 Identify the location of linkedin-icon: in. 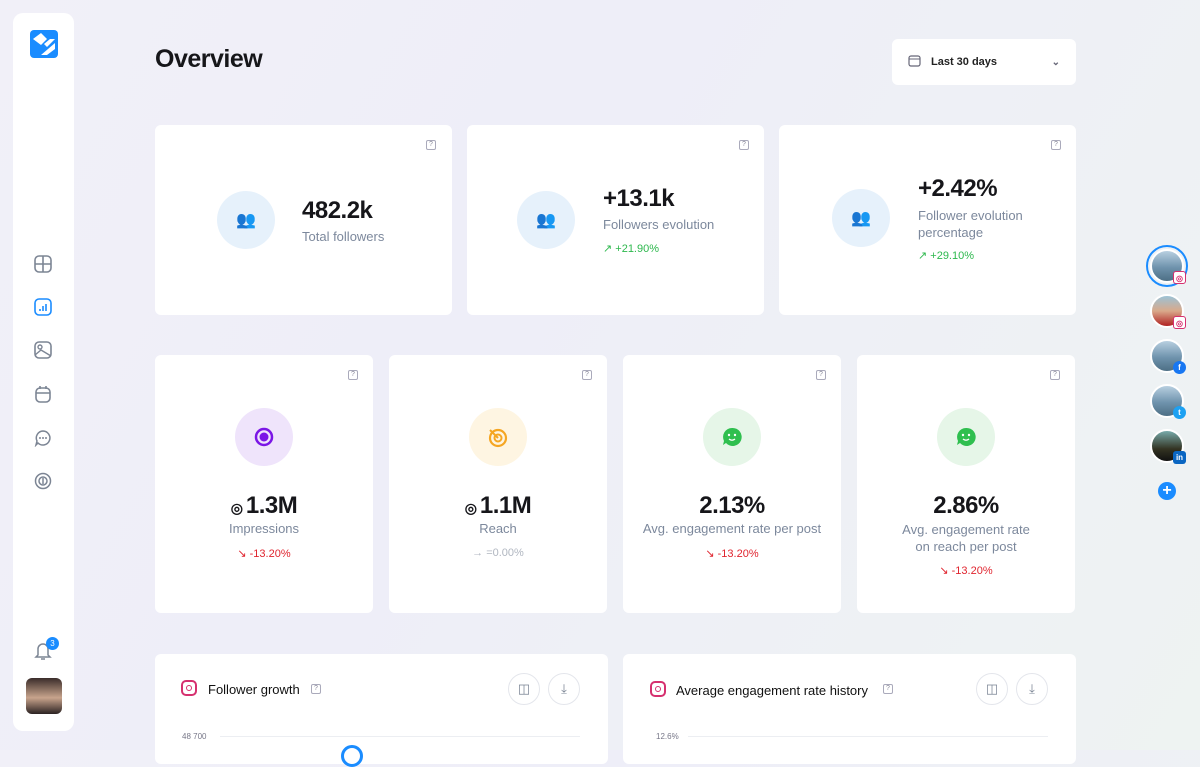
(1179, 457).